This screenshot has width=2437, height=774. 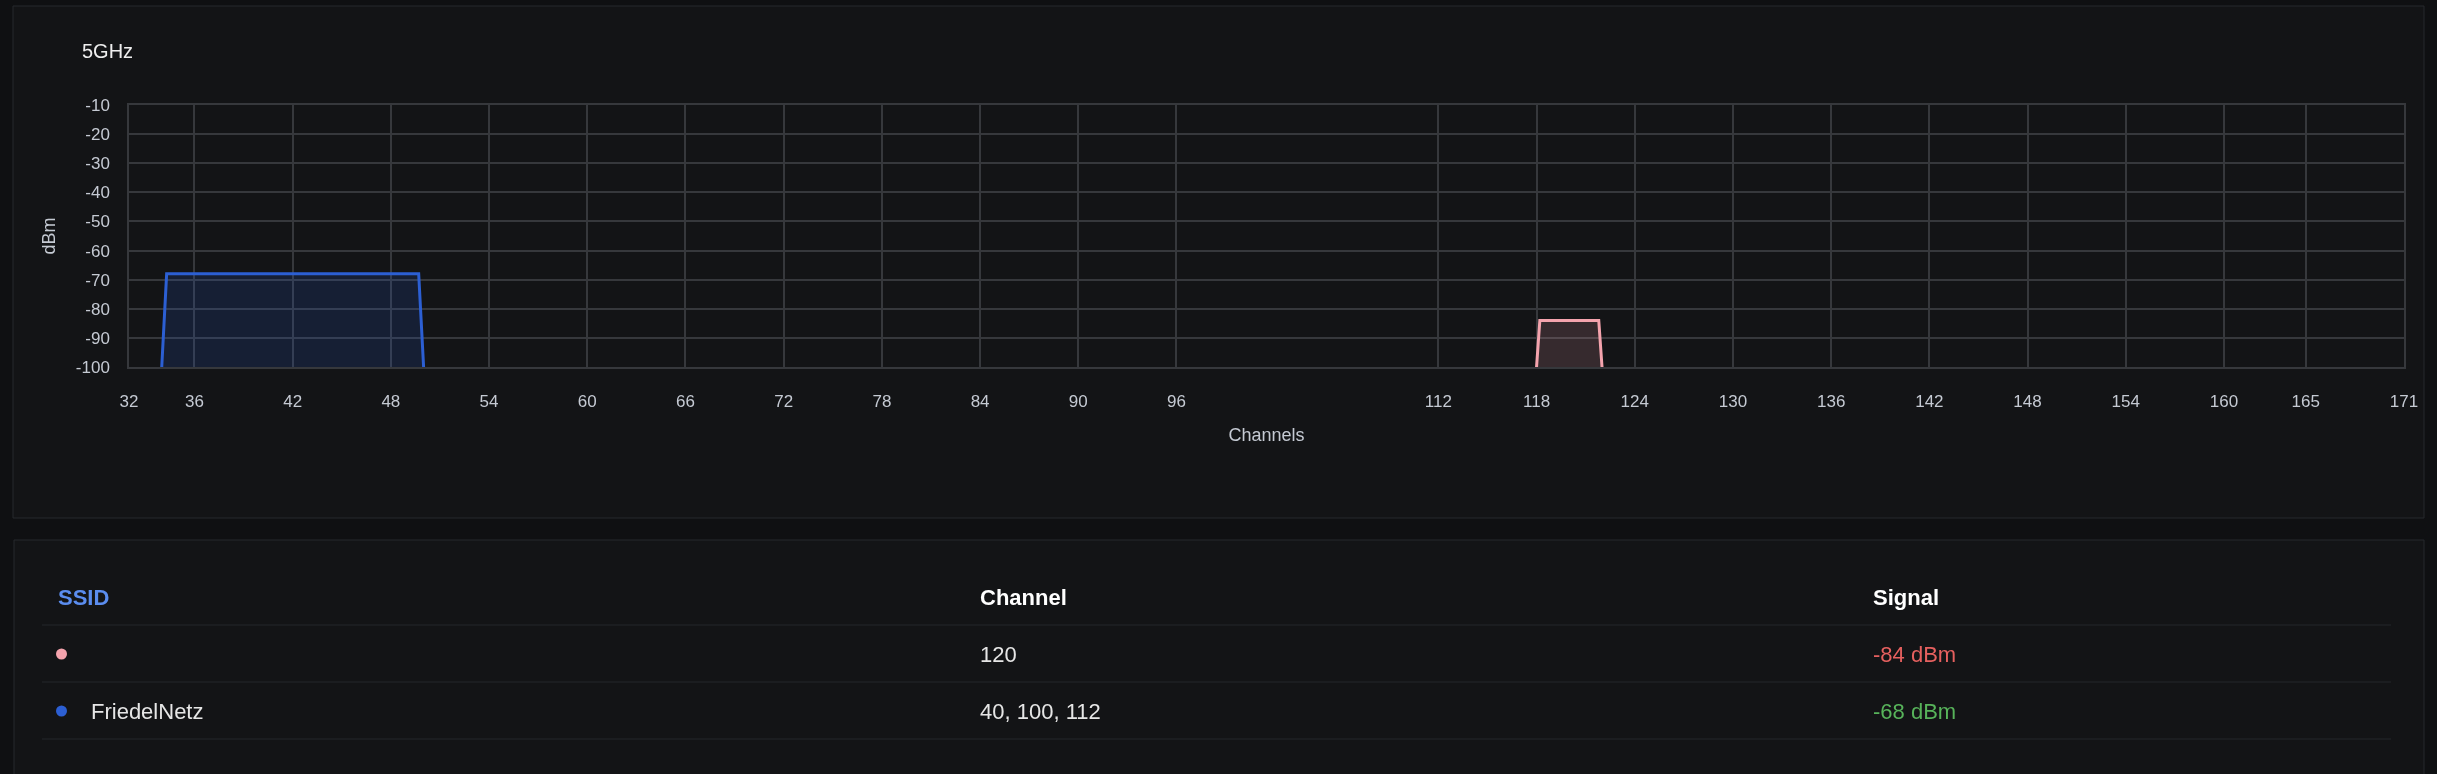 I want to click on y-tick-label: -80, so click(x=97, y=309).